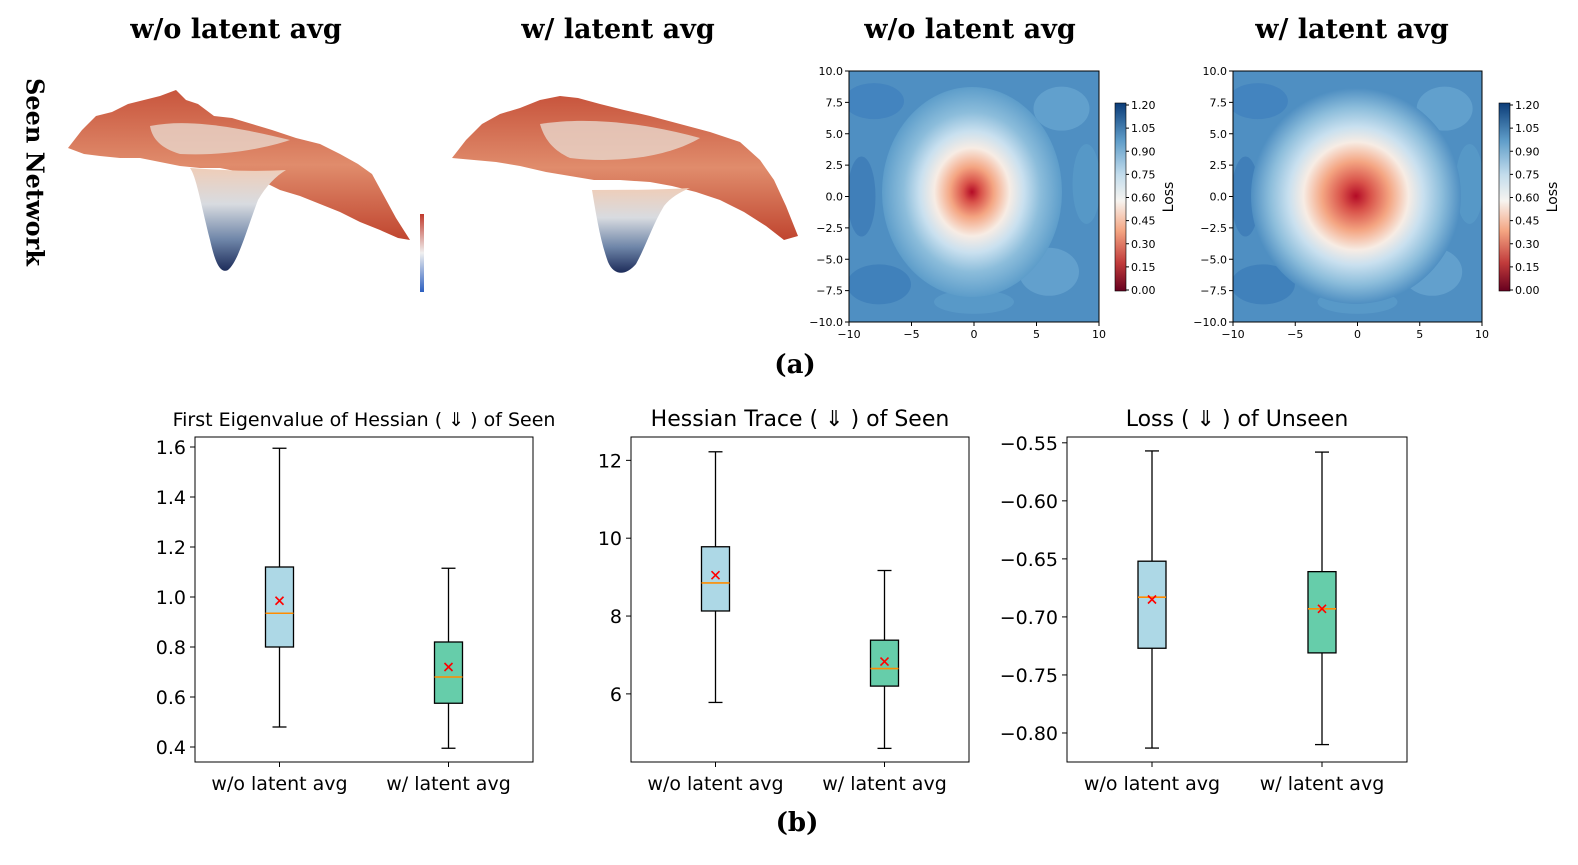  What do you see at coordinates (610, 461) in the screenshot?
I see `y-tick-label: 12` at bounding box center [610, 461].